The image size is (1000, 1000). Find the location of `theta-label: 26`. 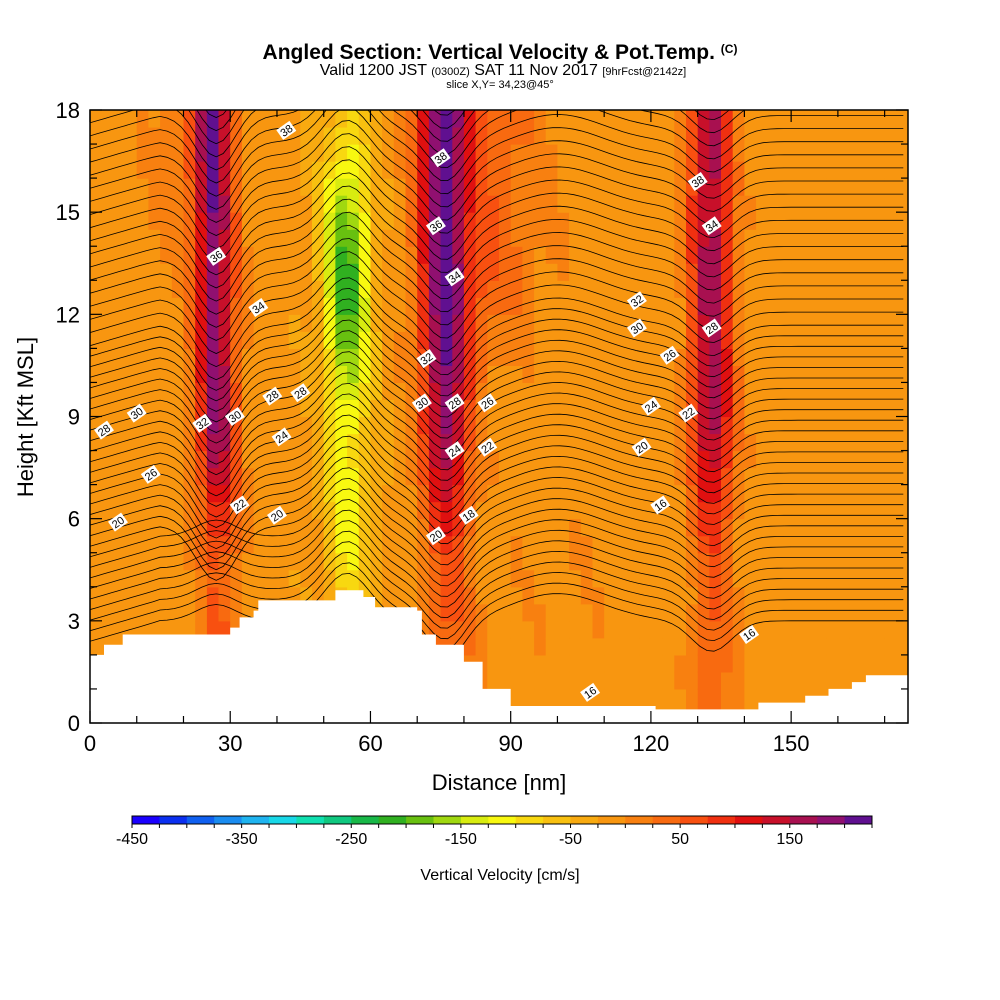

theta-label: 26 is located at coordinates (150, 474).